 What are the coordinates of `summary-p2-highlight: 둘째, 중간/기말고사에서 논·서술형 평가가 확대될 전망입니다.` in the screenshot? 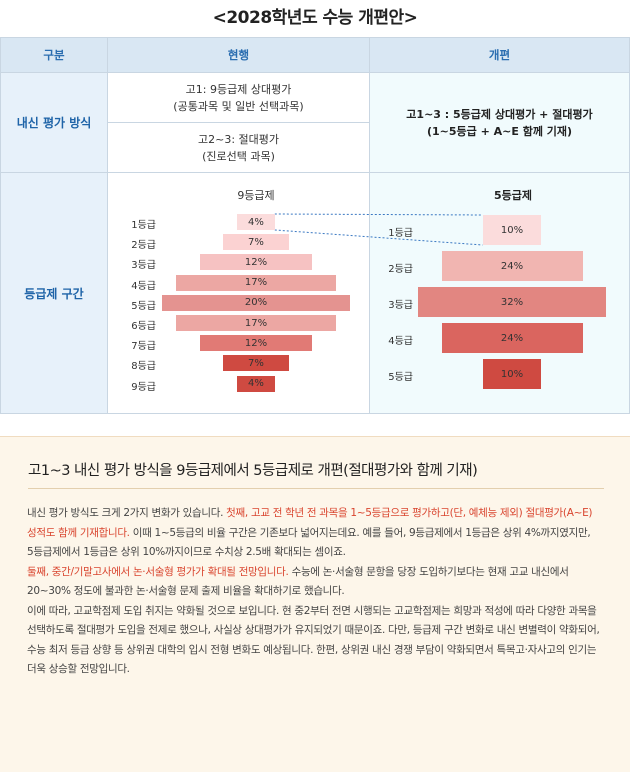 It's located at (158, 571).